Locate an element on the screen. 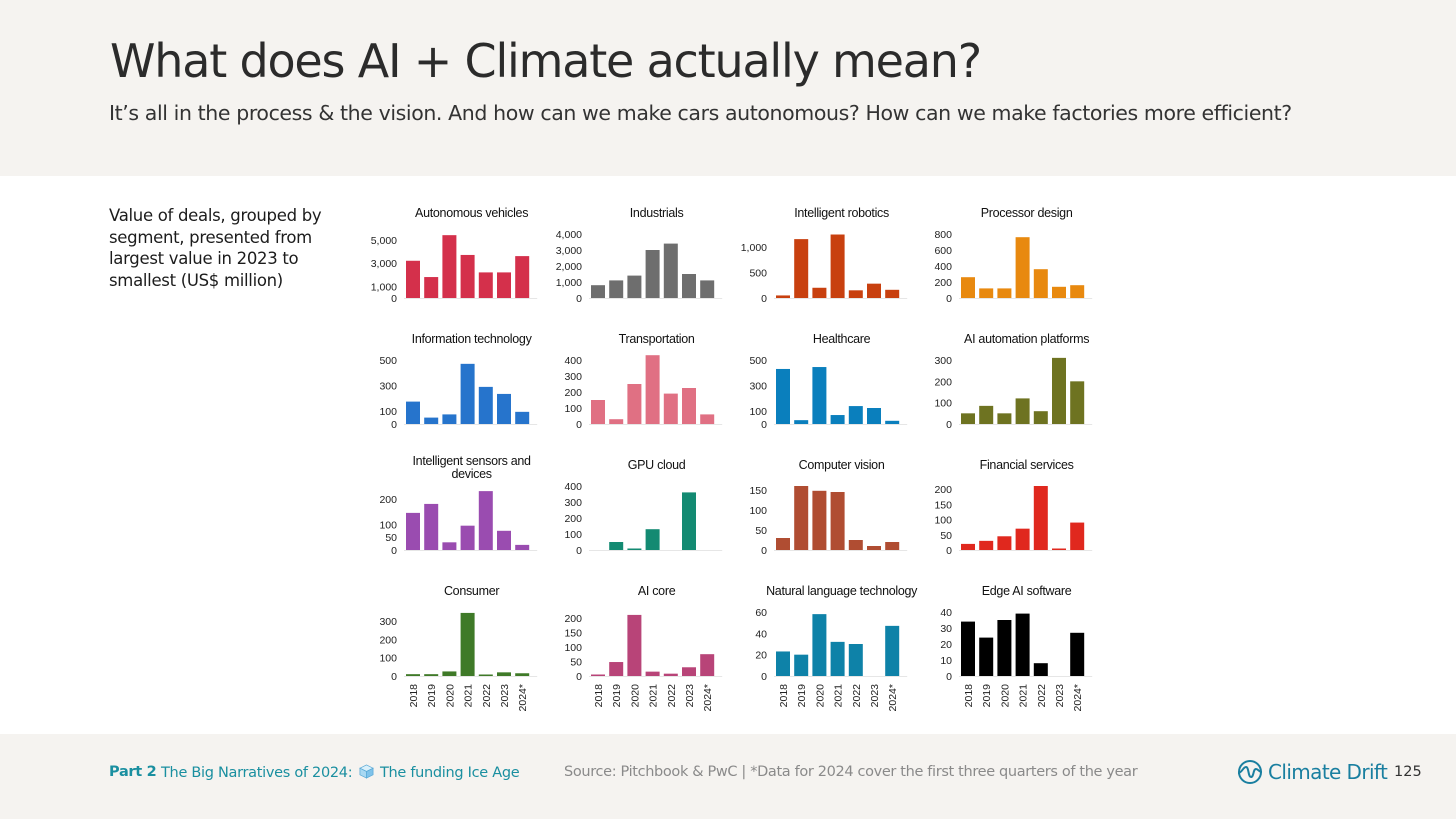 The width and height of the screenshot is (1456, 819). chart-9-ytick-label: 100 is located at coordinates (388, 525).